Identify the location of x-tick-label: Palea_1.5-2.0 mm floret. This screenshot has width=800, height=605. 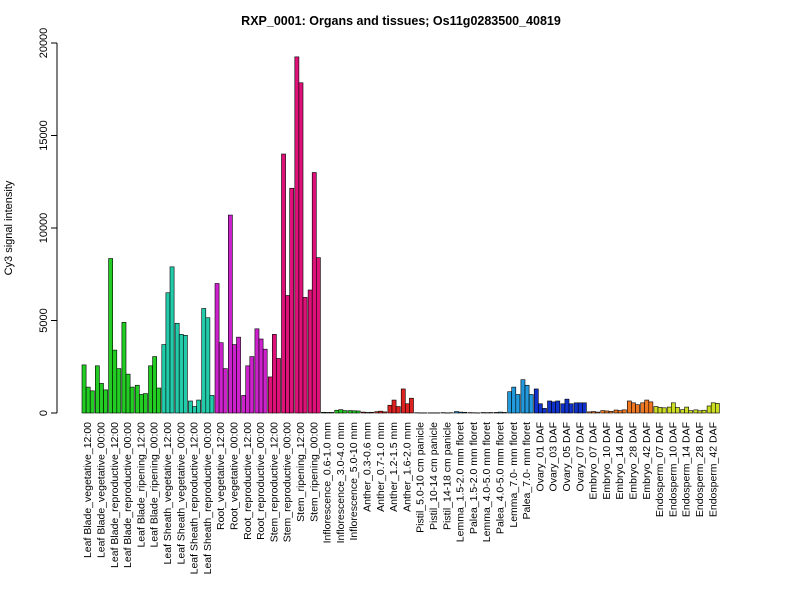
(474, 478).